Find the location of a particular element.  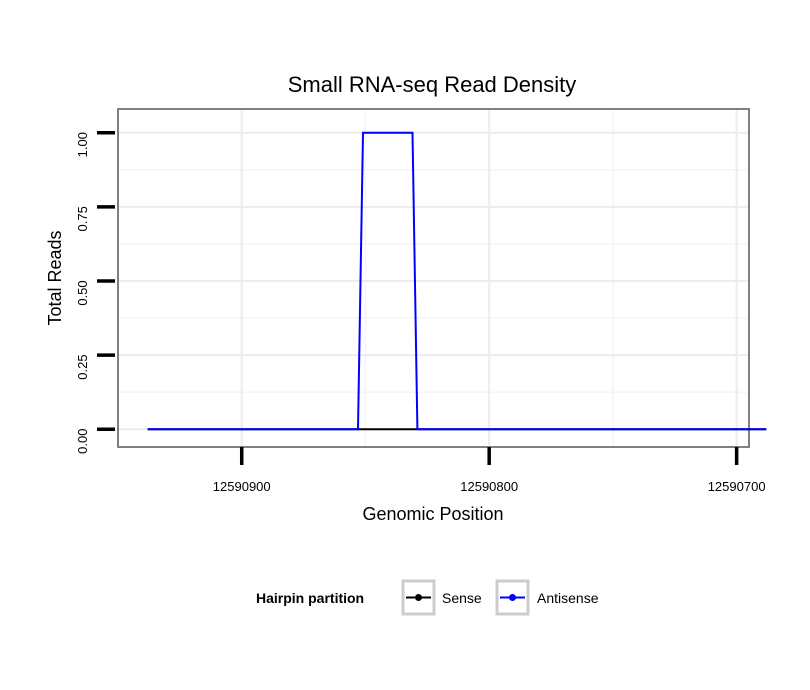

legend-label-antisense: Antisense is located at coordinates (568, 598).